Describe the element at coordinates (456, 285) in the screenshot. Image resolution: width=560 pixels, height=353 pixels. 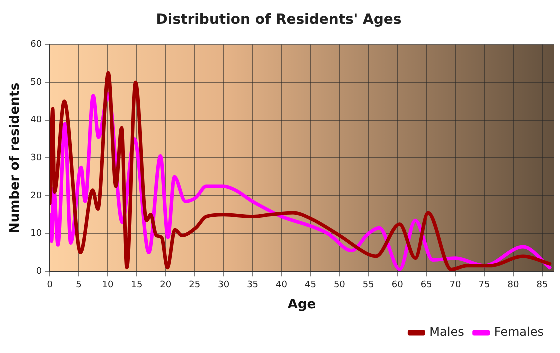
I see `x-tick-label: 70` at that location.